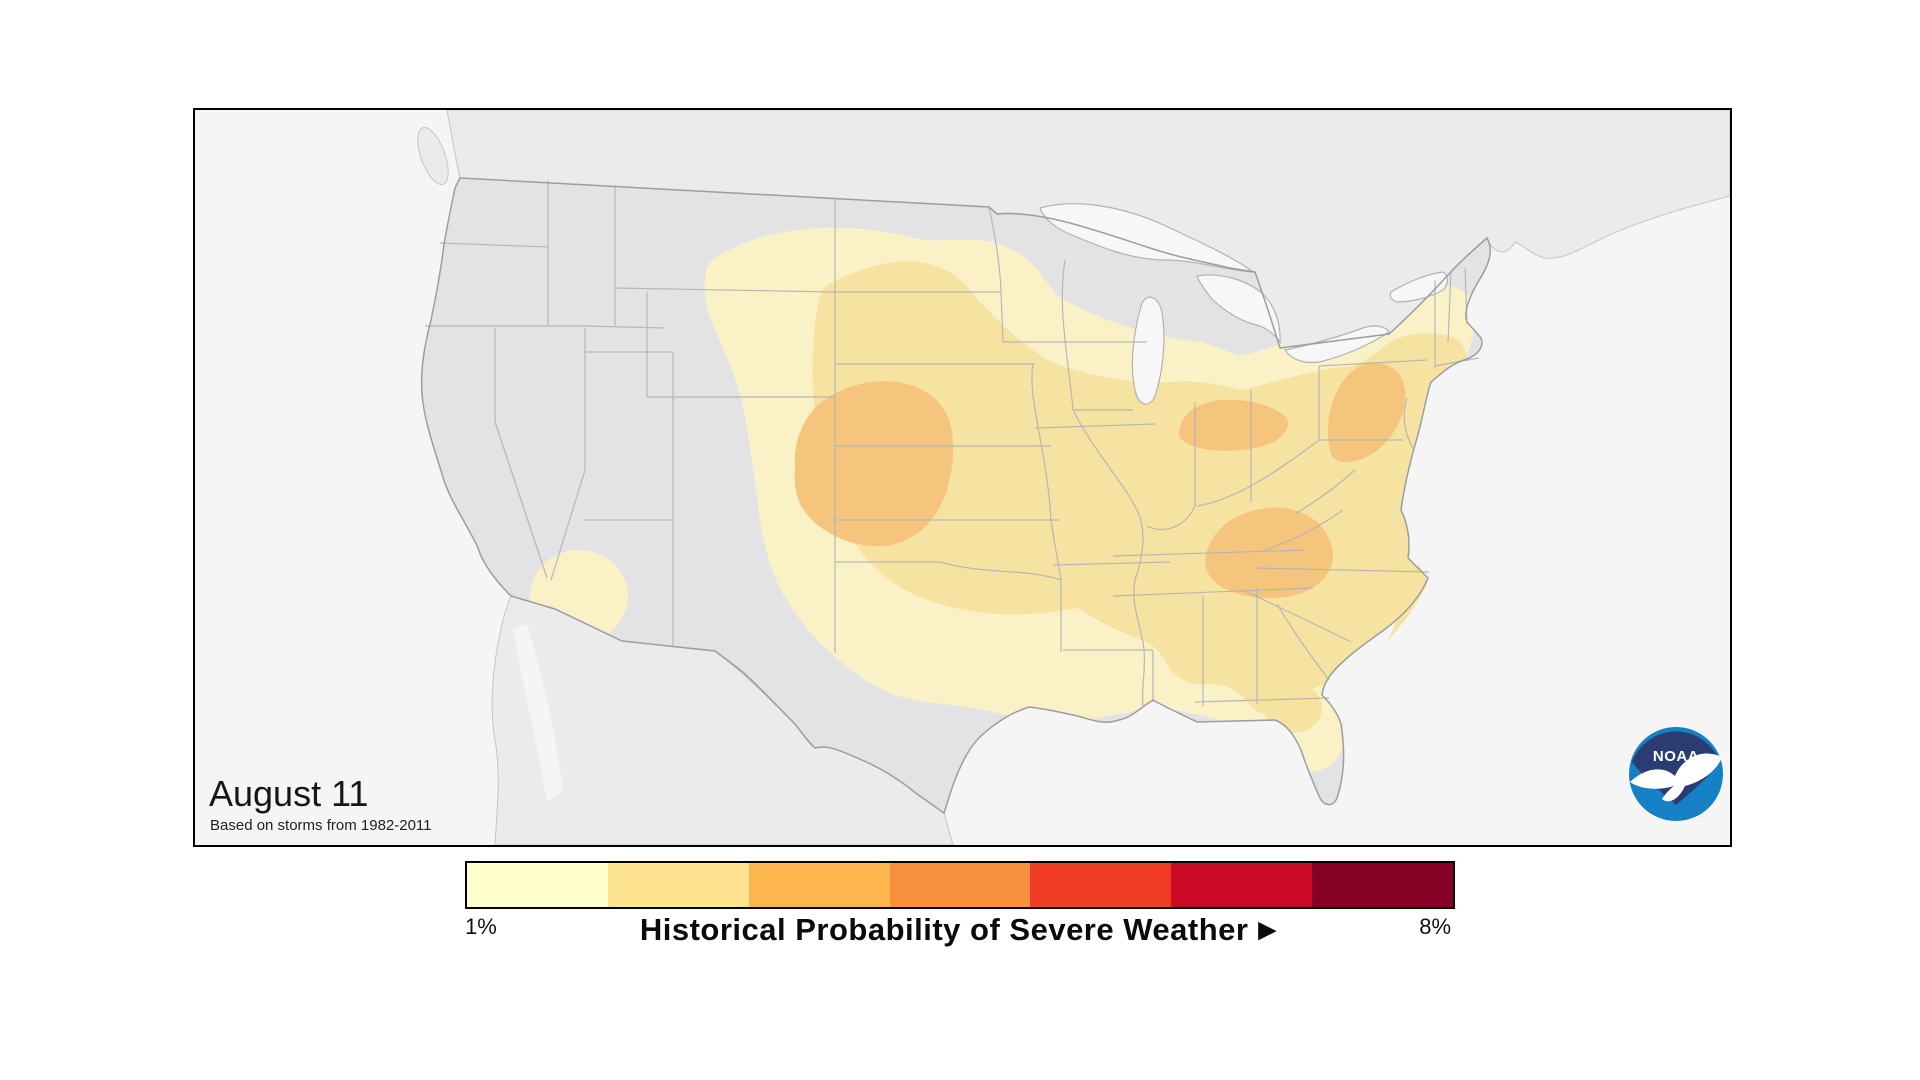 This screenshot has width=1920, height=1080. I want to click on lake-ontario, so click(1419, 287).